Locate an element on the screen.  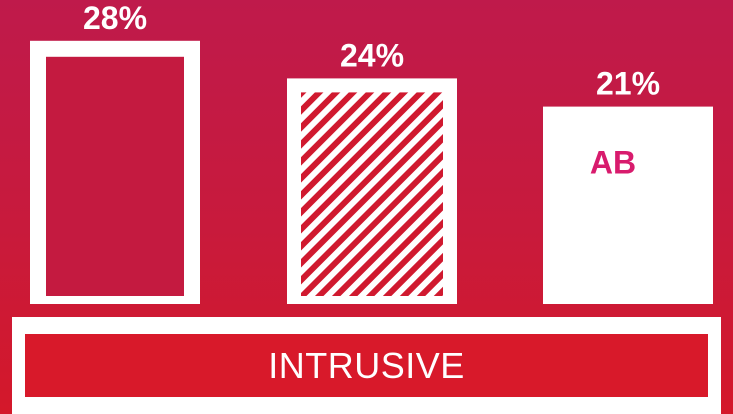
bar-3-value-label: 21% is located at coordinates (628, 84).